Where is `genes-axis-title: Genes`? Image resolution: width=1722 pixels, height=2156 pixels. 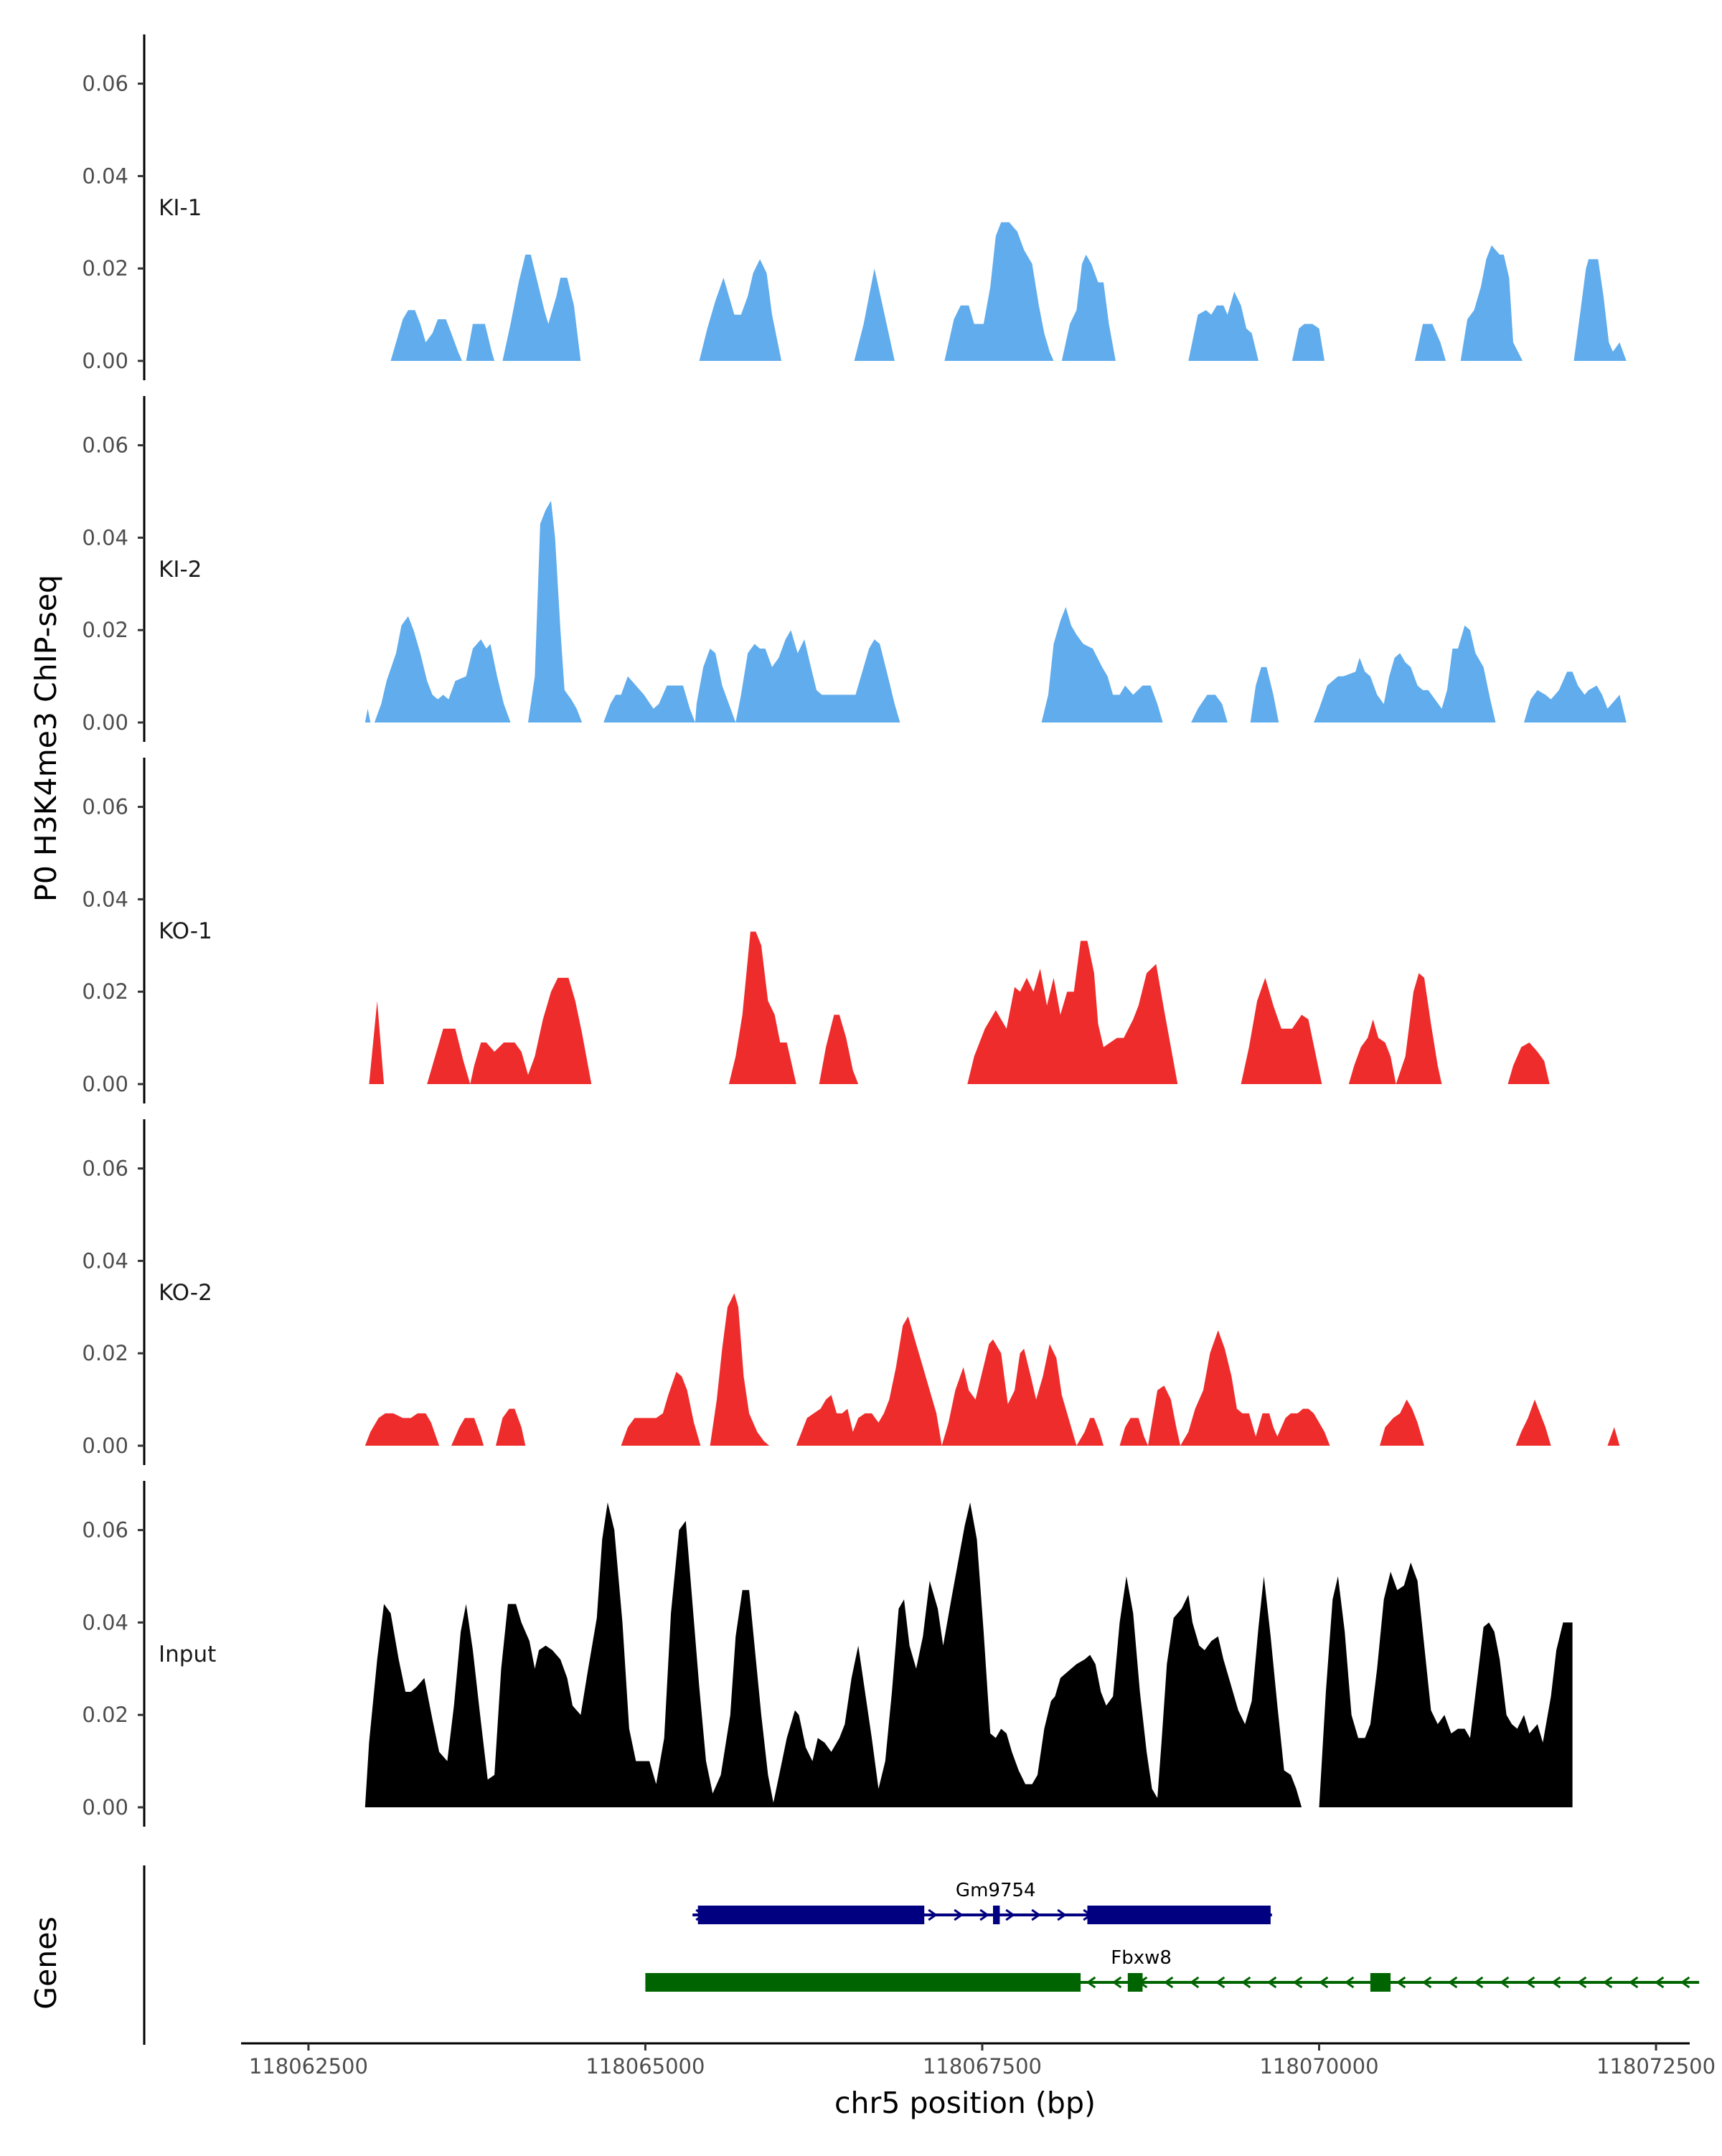 genes-axis-title: Genes is located at coordinates (46, 1963).